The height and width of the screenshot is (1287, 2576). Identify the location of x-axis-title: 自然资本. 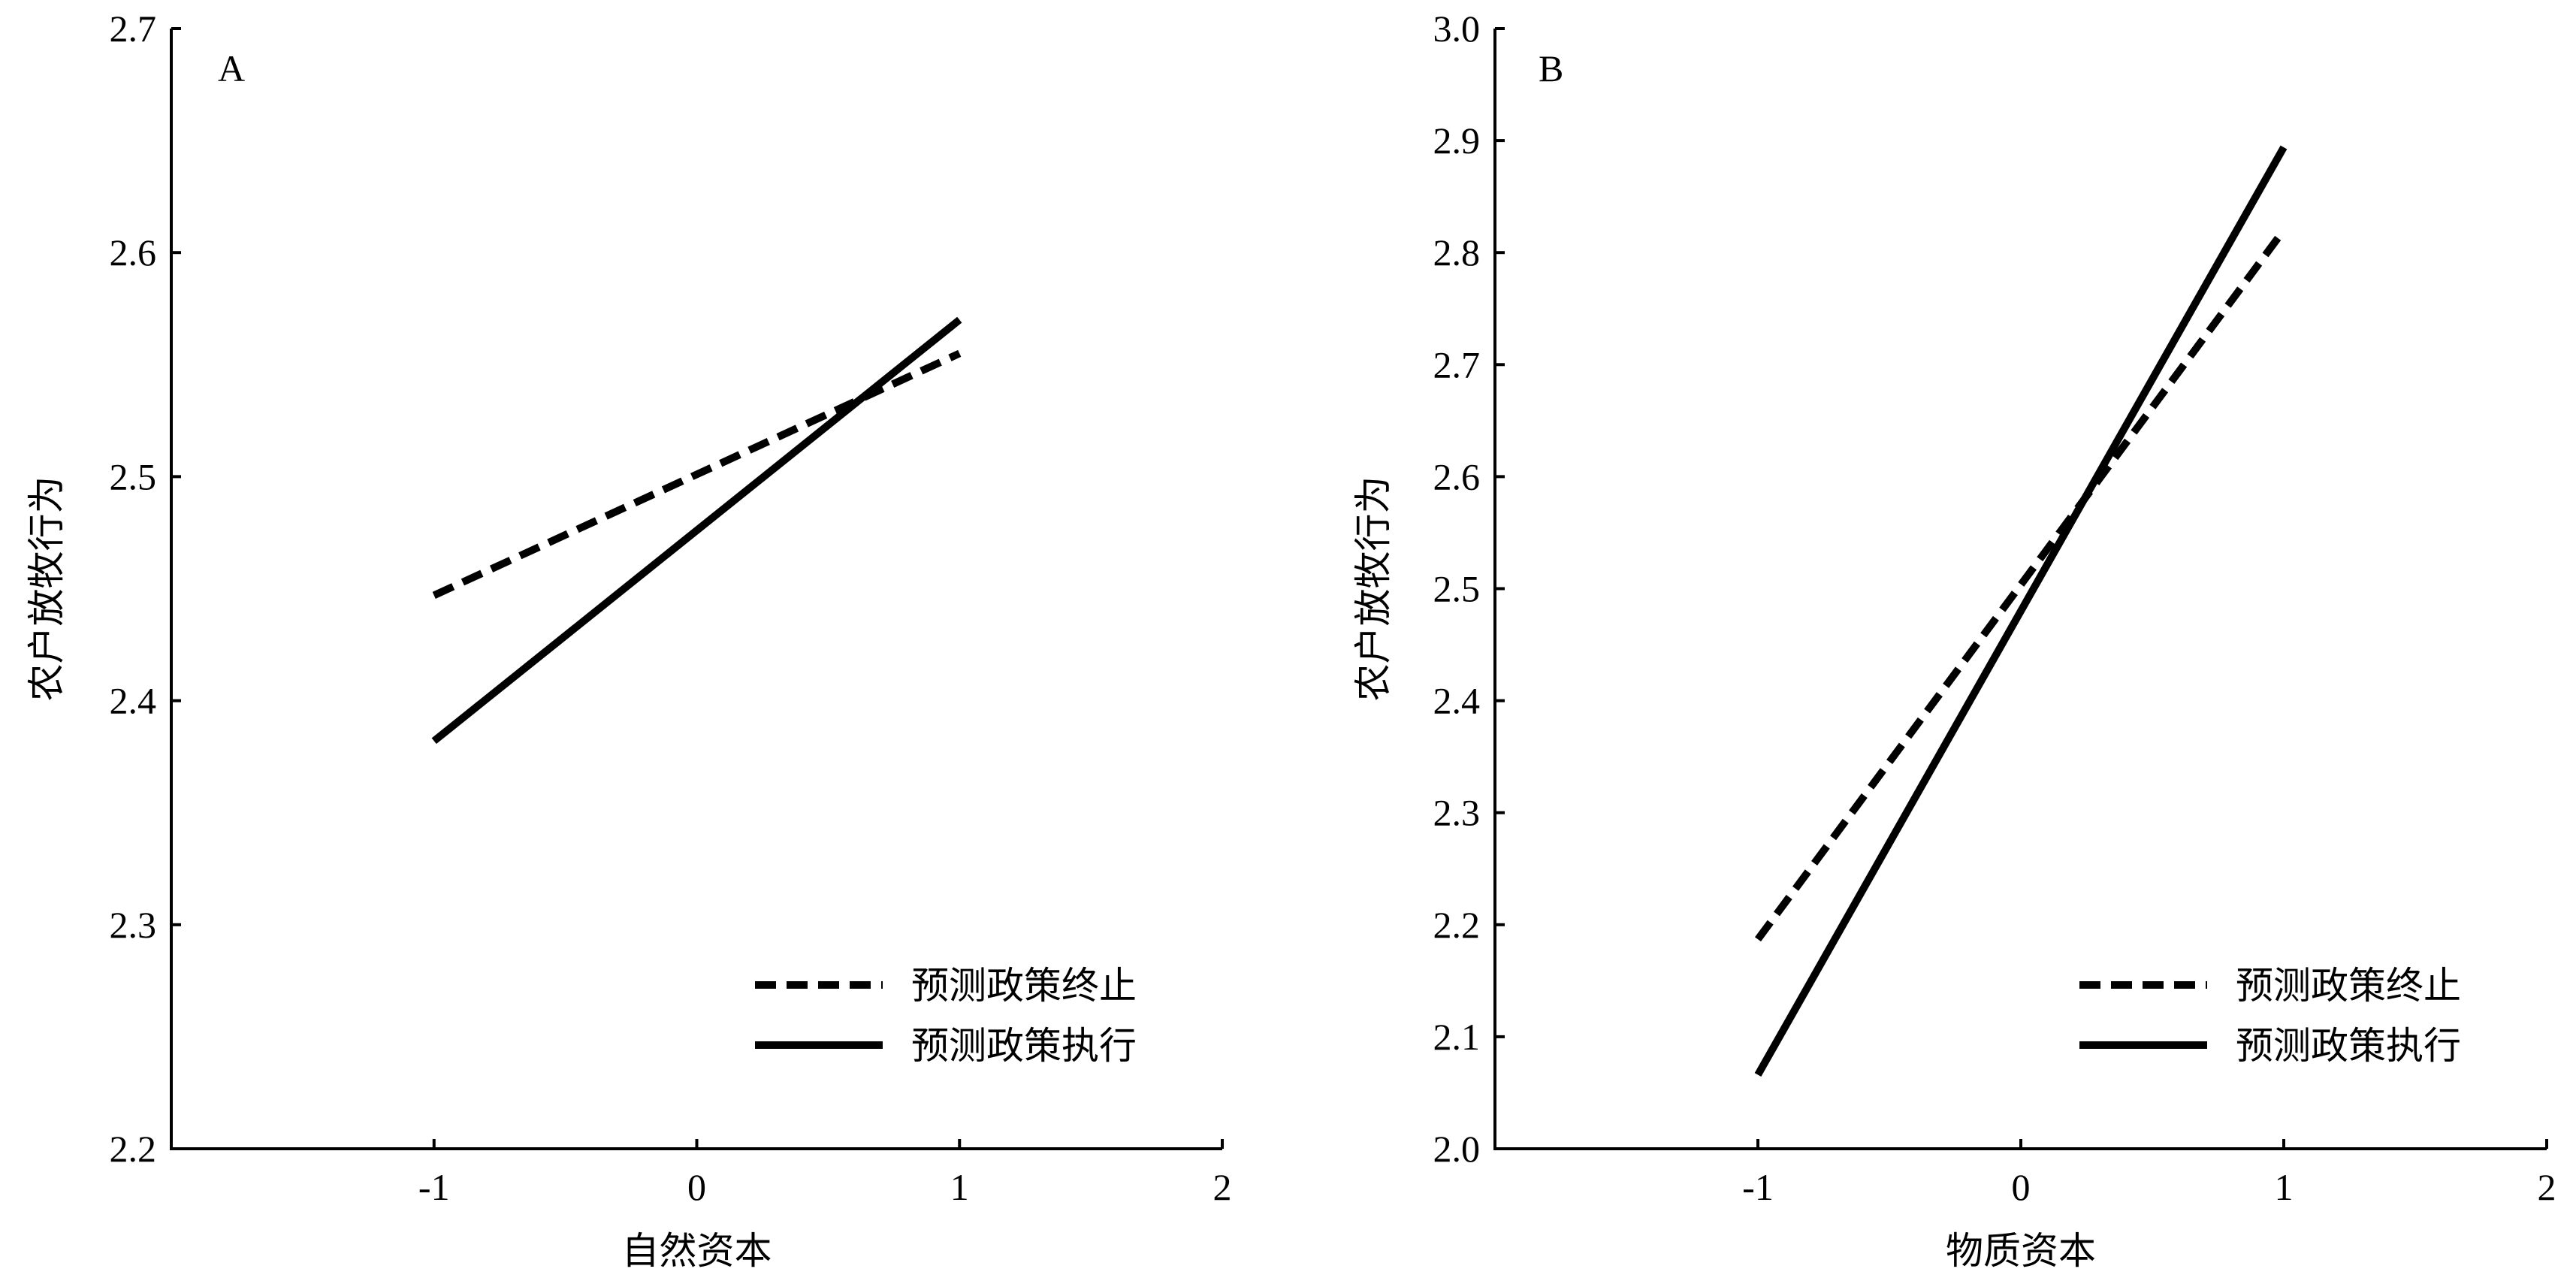
(697, 1251).